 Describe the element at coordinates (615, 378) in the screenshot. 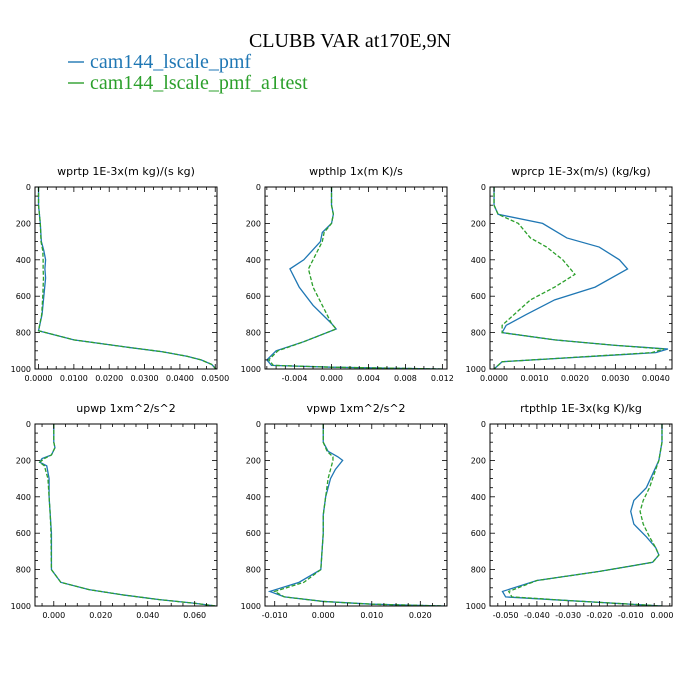

I see `x-tick-label: 0.0030` at that location.